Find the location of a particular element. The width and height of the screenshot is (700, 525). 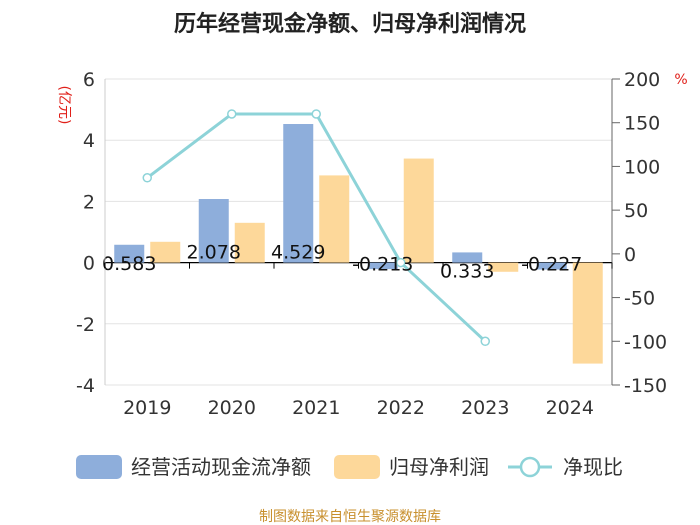

legend-label: 净现比 is located at coordinates (593, 467).